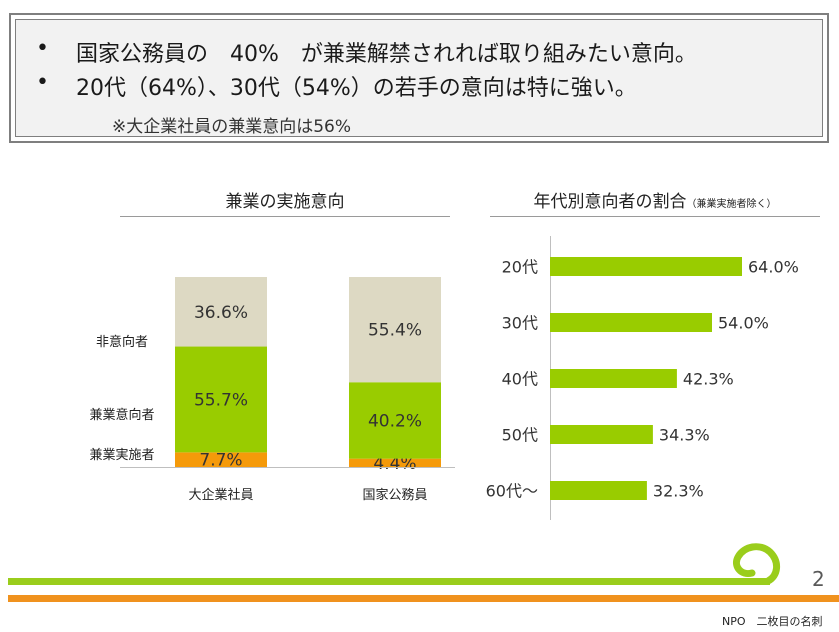 This screenshot has width=839, height=632. I want to click on right-chart-subtitle: （兼業実施者除く）, so click(731, 204).